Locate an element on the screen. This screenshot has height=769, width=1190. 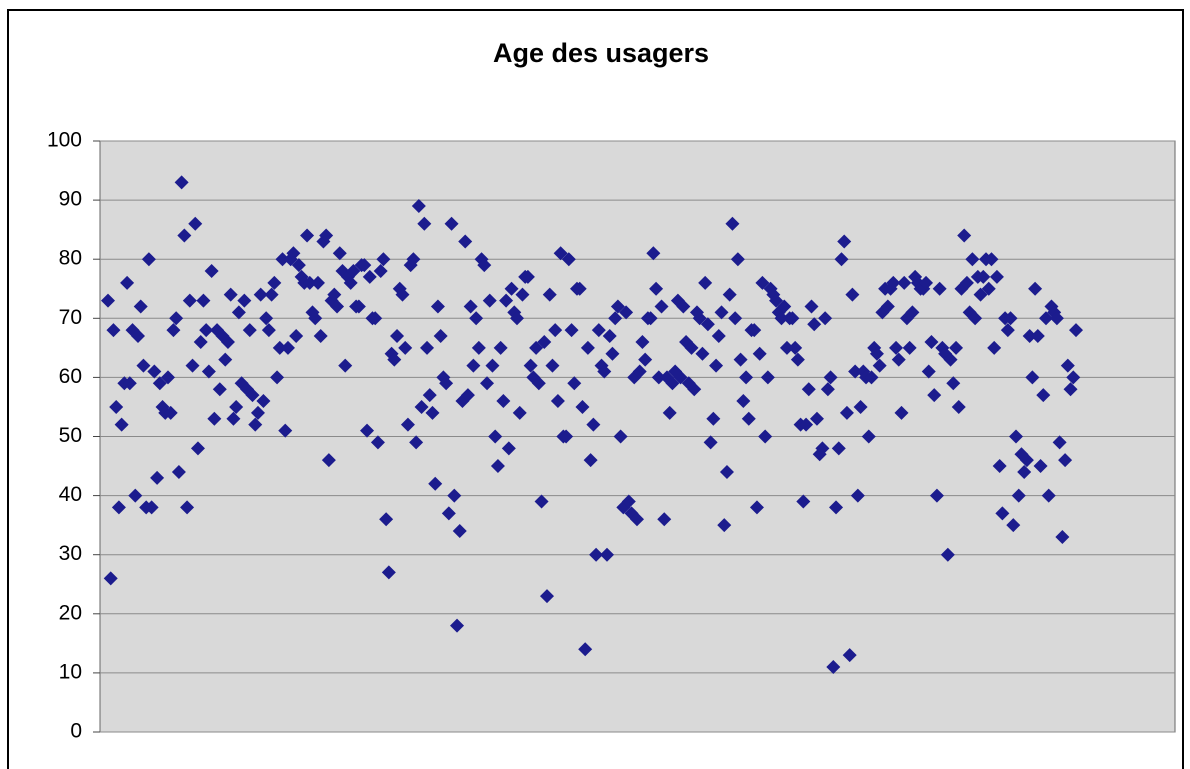
y-tick-label: 60 is located at coordinates (70, 376).